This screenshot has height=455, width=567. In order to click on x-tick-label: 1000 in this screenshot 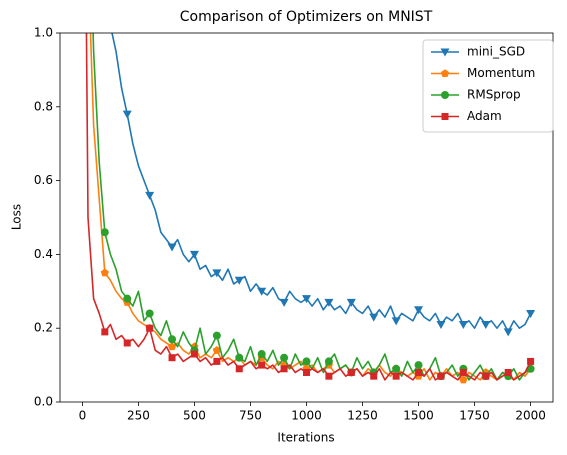, I will do `click(306, 416)`.